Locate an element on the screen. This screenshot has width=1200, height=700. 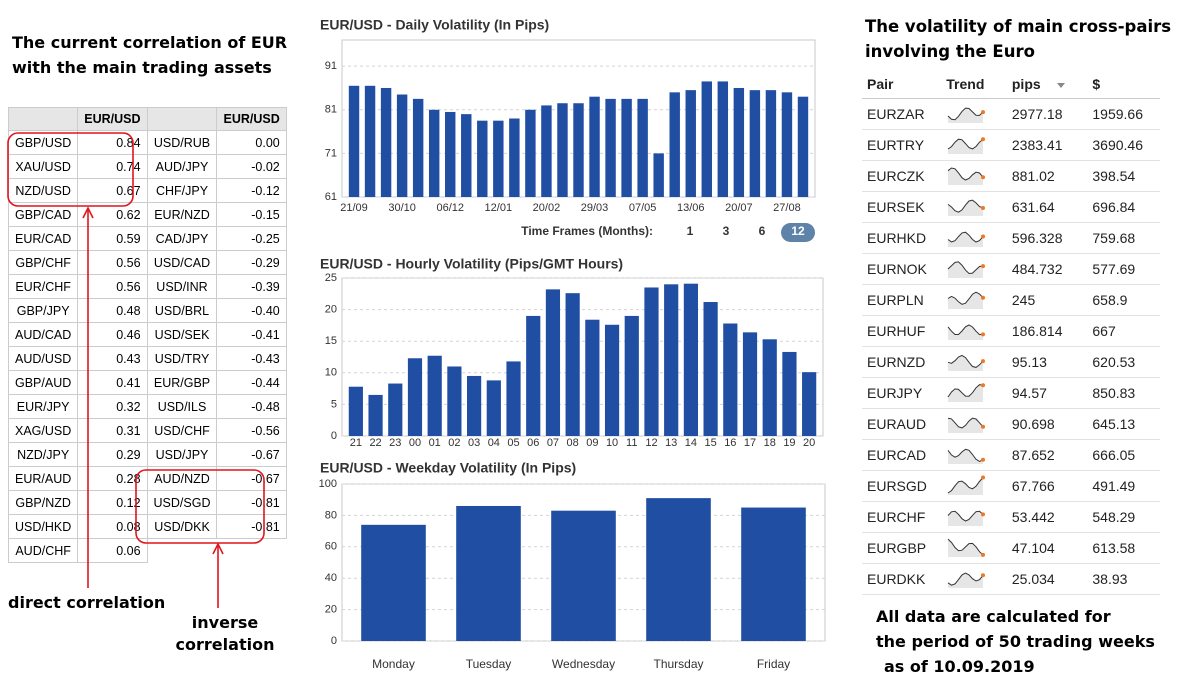
pair: EURAUD is located at coordinates (902, 424).